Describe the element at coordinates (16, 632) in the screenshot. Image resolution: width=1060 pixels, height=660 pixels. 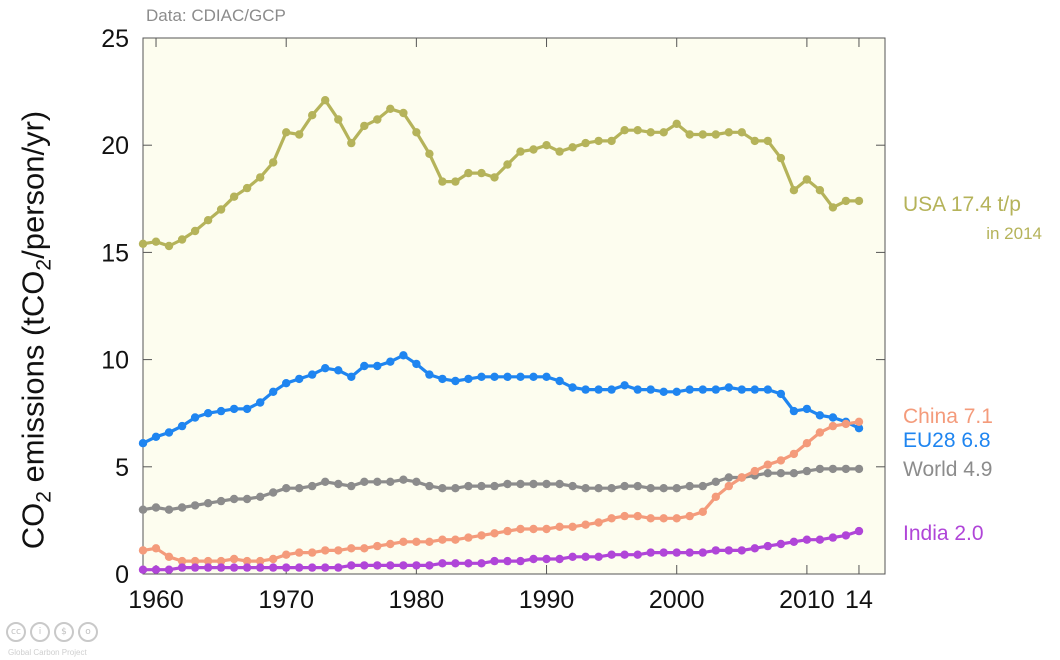
I see `cc-icon: cc` at that location.